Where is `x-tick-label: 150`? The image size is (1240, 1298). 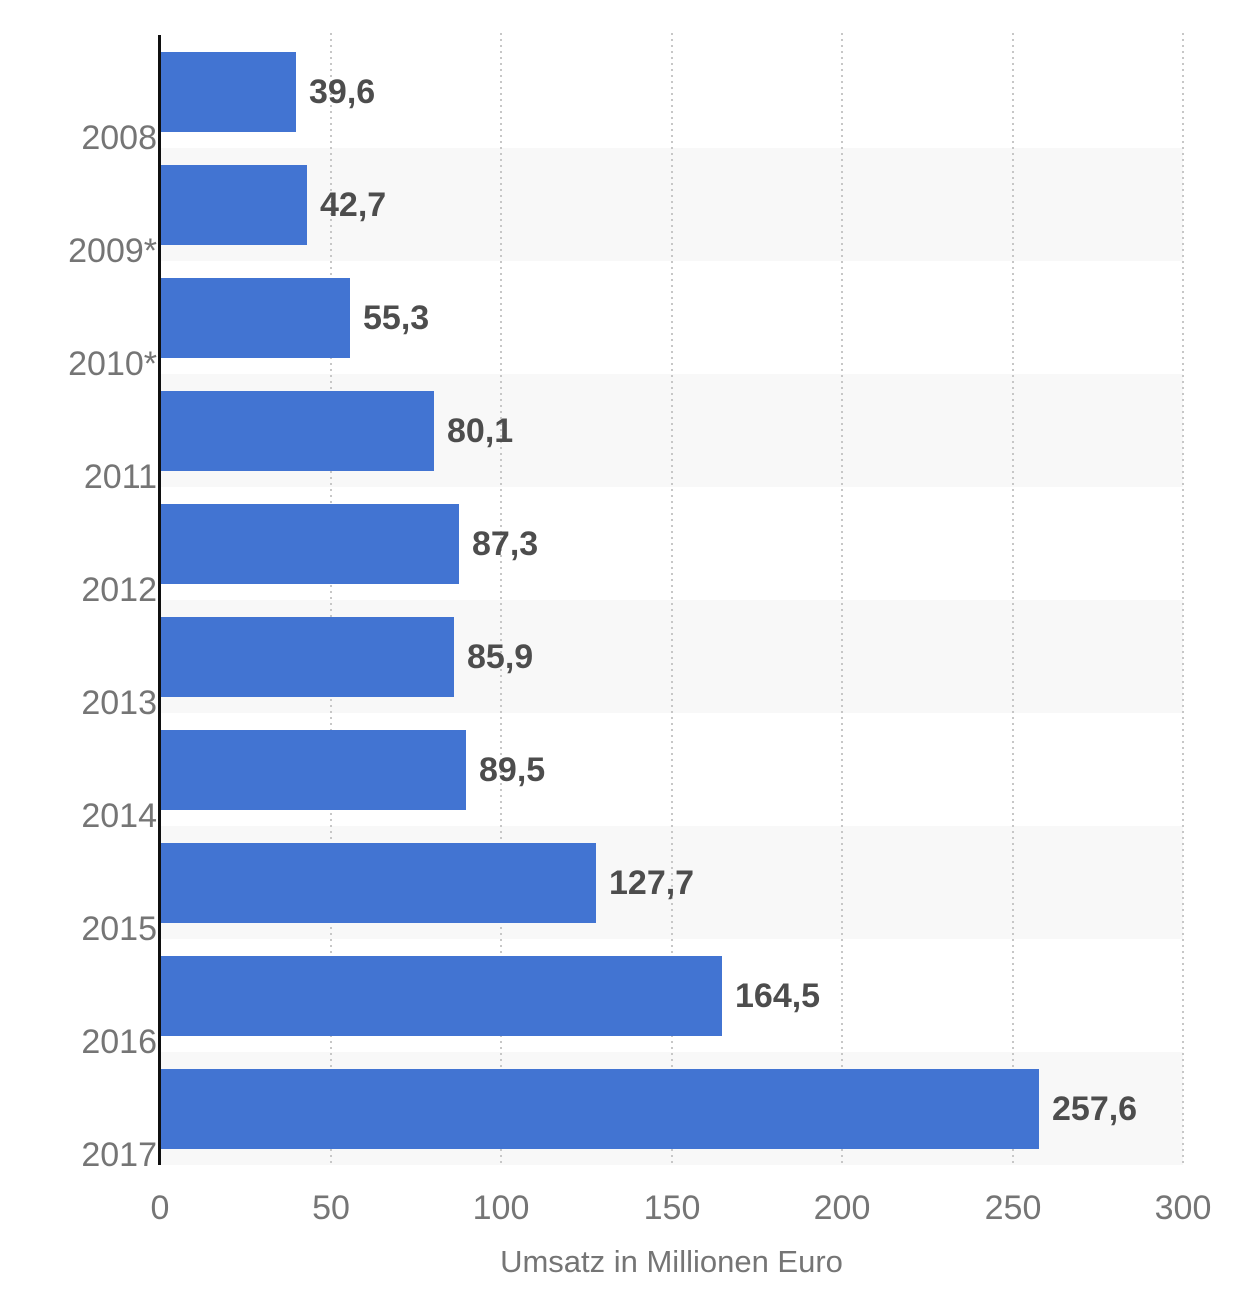 x-tick-label: 150 is located at coordinates (672, 1208).